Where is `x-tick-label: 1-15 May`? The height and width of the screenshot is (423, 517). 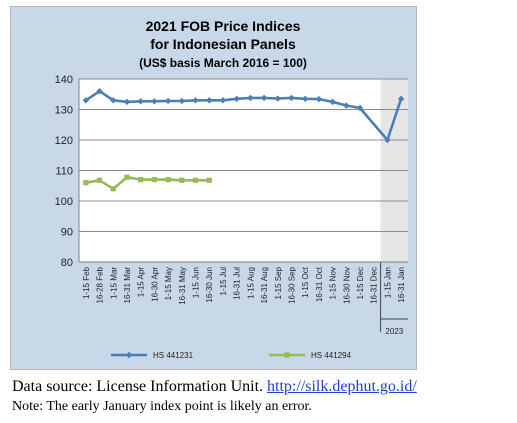 x-tick-label: 1-15 May is located at coordinates (168, 283).